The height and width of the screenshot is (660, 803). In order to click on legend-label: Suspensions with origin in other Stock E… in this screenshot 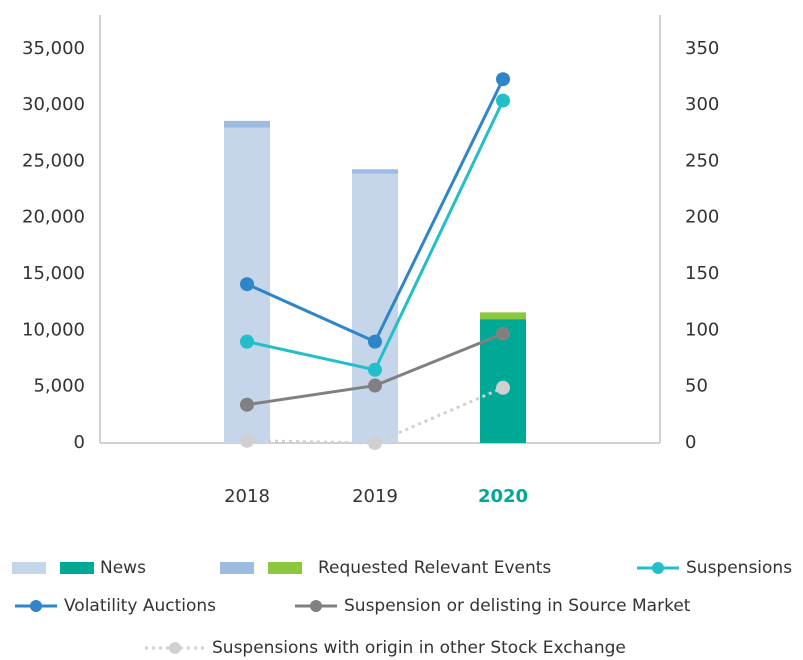, I will do `click(419, 648)`.